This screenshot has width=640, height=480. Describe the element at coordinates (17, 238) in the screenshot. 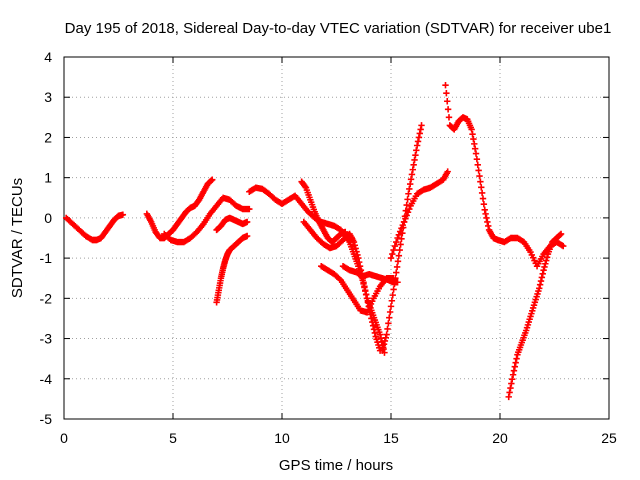

I see `y-axis-label: SDTVAR / TECUs` at that location.